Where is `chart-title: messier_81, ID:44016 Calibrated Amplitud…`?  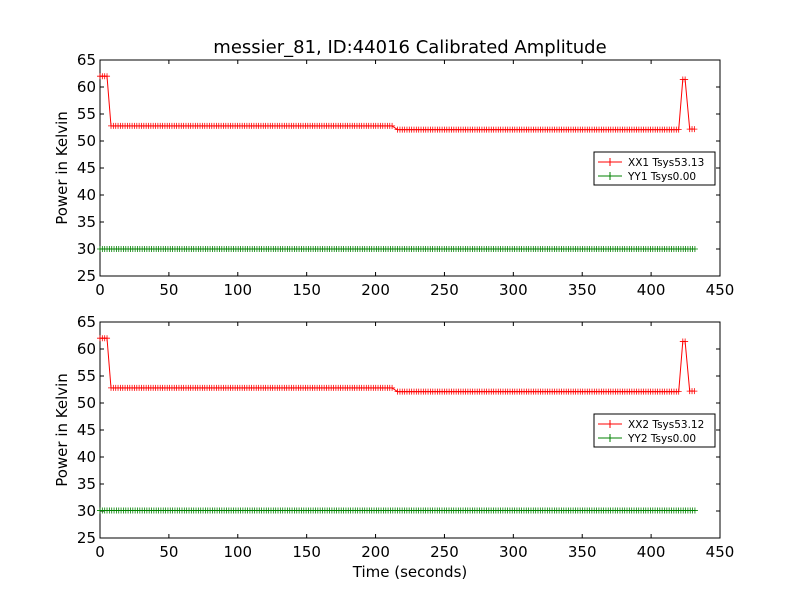
chart-title: messier_81, ID:44016 Calibrated Amplitud… is located at coordinates (409, 47).